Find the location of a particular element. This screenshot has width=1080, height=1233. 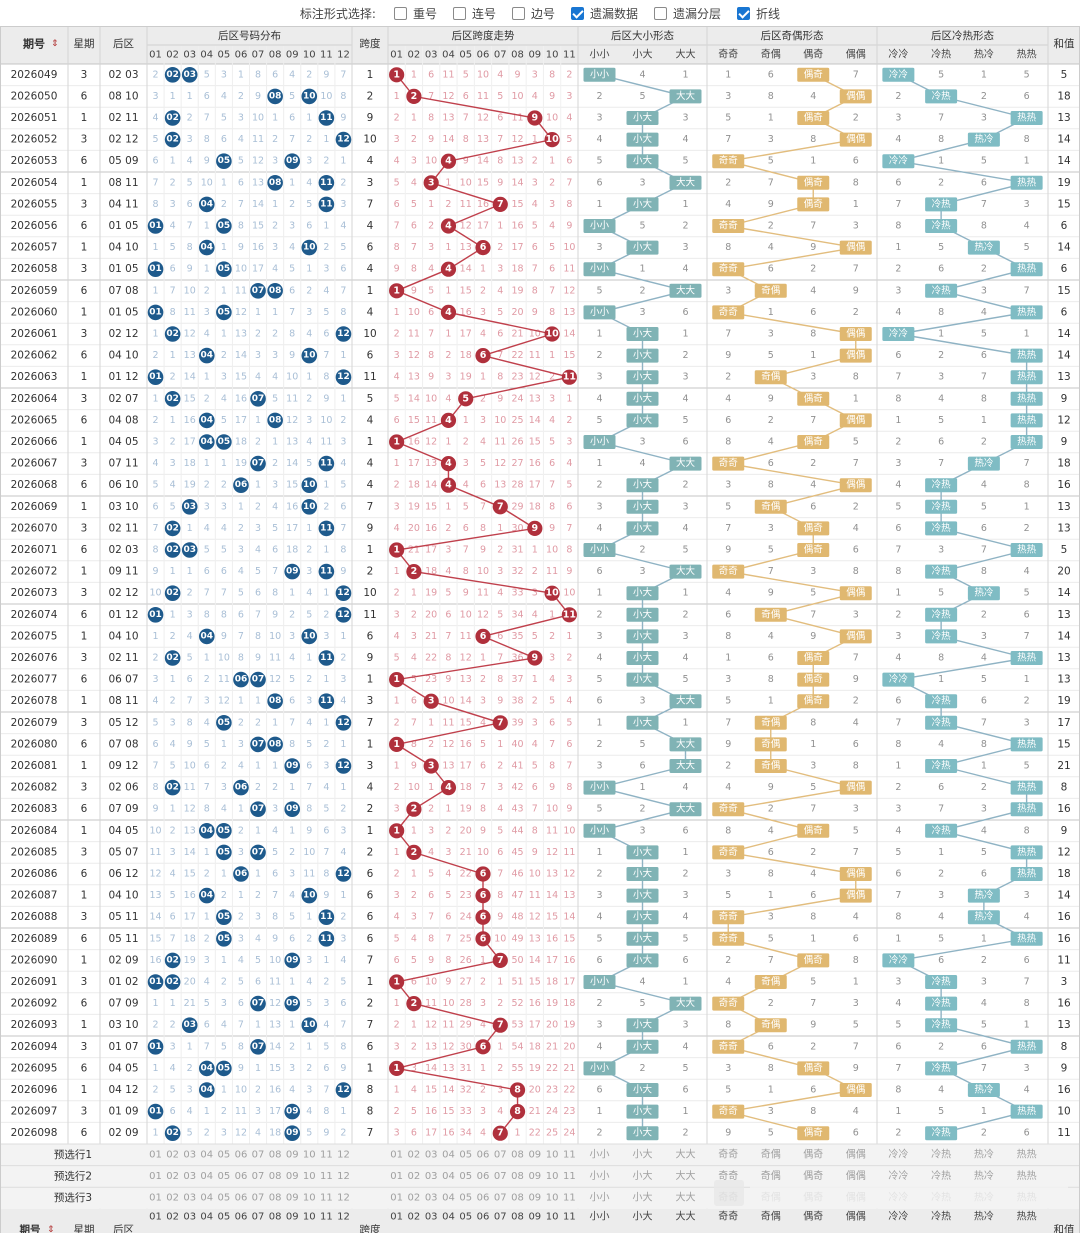

span-omission: 29 is located at coordinates (466, 1025).